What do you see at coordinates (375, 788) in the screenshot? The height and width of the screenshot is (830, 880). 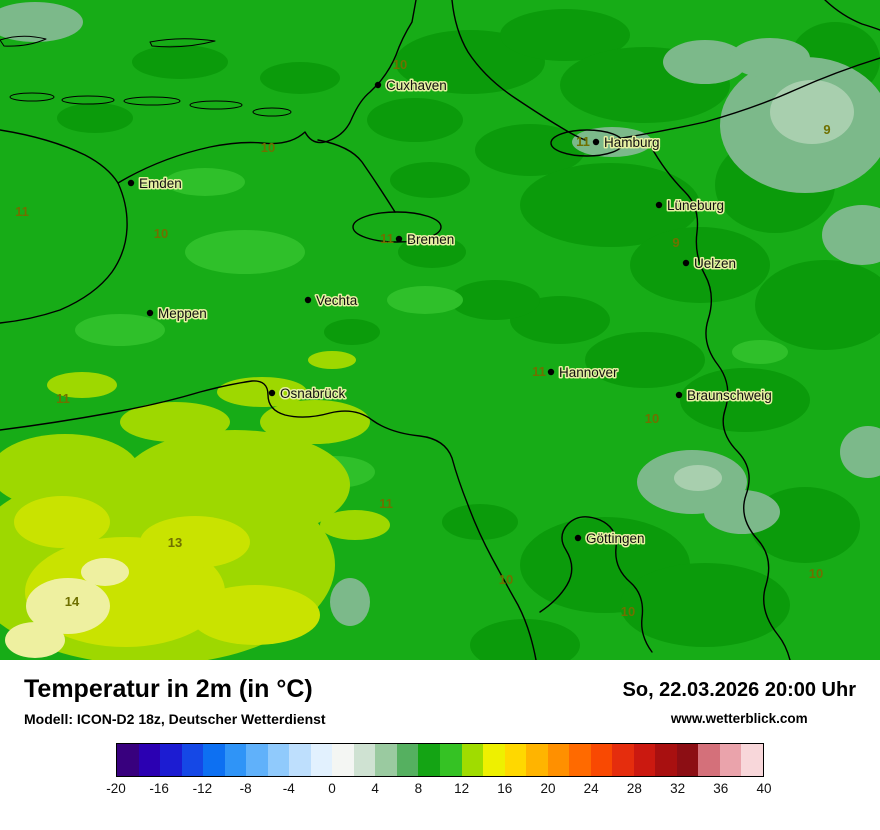 I see `scale-tick-label: 4` at bounding box center [375, 788].